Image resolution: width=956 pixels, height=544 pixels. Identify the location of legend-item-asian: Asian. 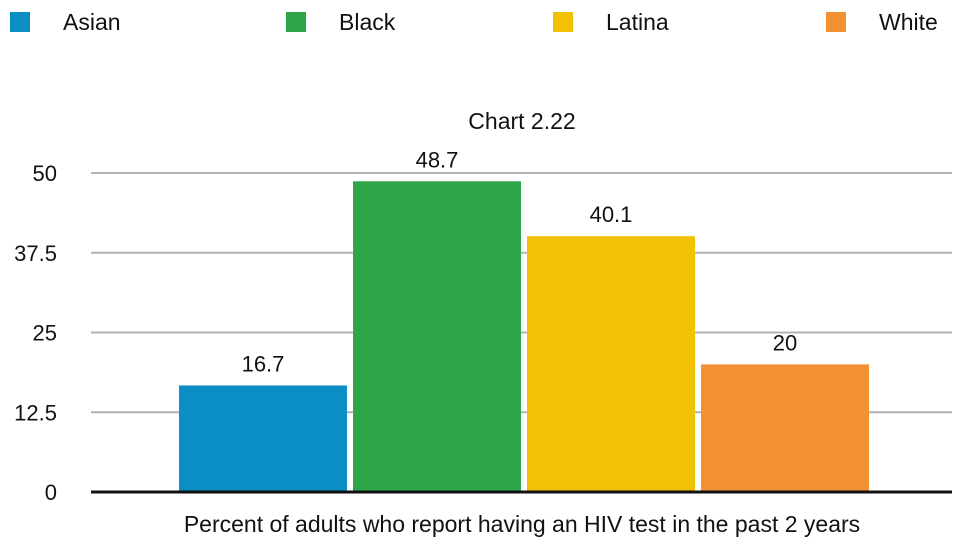
(65, 22).